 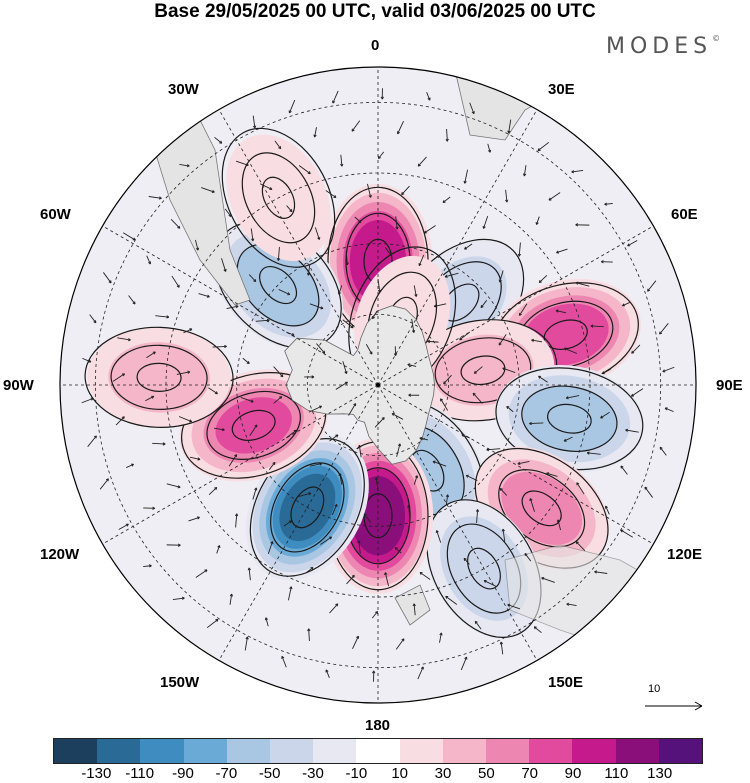 I want to click on colorbar-tick-label: 50, so click(x=486, y=773).